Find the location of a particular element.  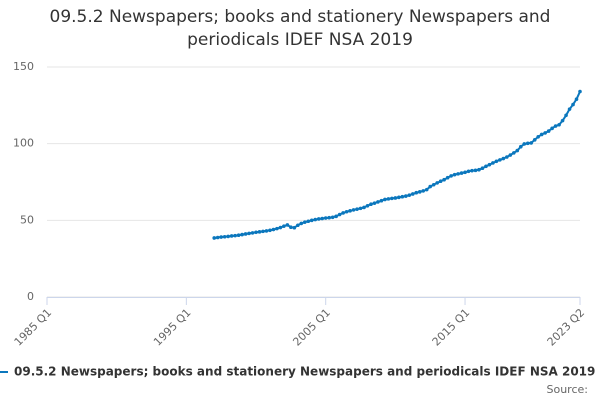

y-tick-label: 150 is located at coordinates (23, 66).